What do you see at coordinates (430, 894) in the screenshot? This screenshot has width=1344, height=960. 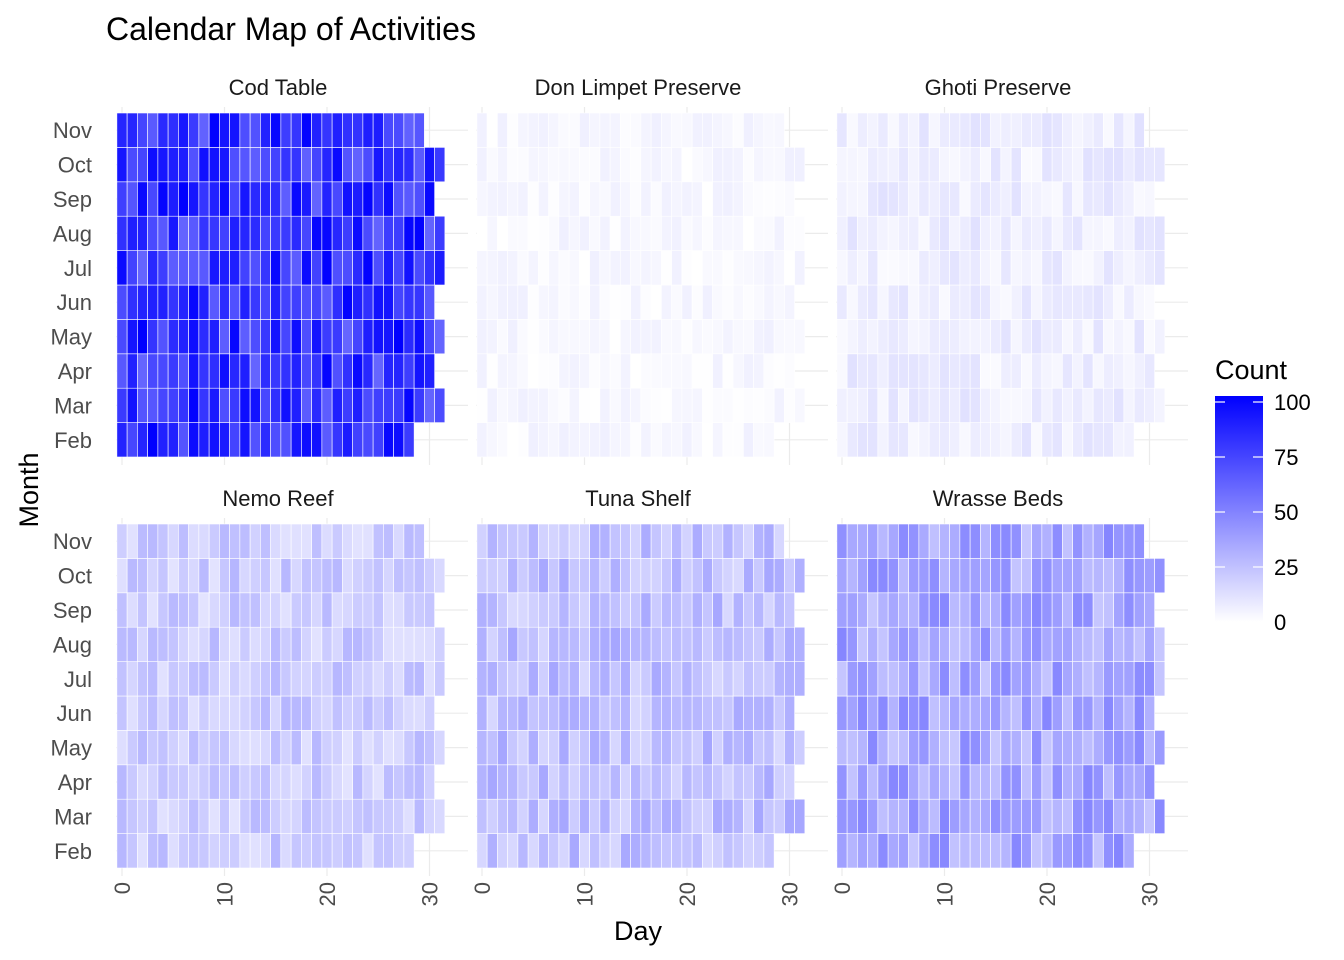 I see `x-tick-label: 30` at bounding box center [430, 894].